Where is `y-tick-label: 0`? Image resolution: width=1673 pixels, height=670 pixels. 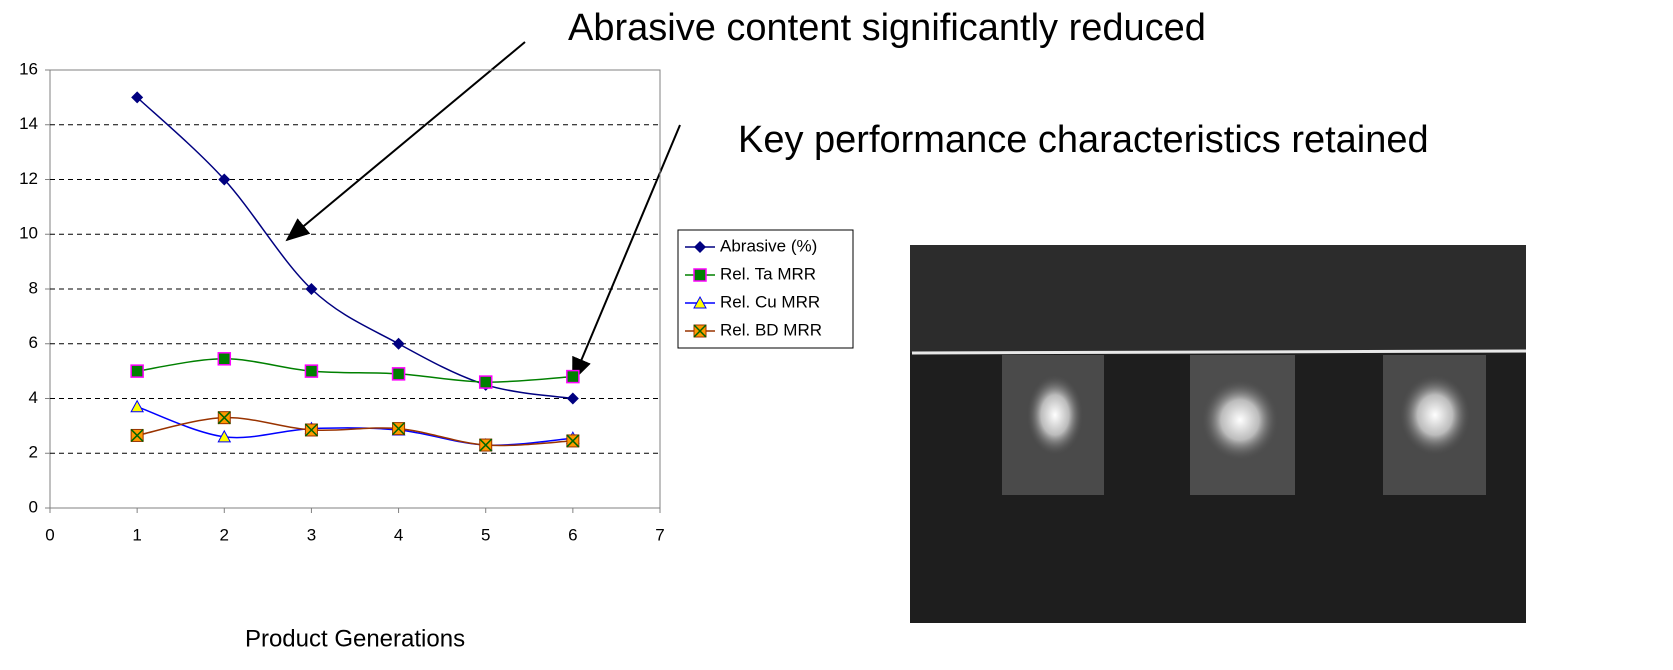 y-tick-label: 0 is located at coordinates (33, 506).